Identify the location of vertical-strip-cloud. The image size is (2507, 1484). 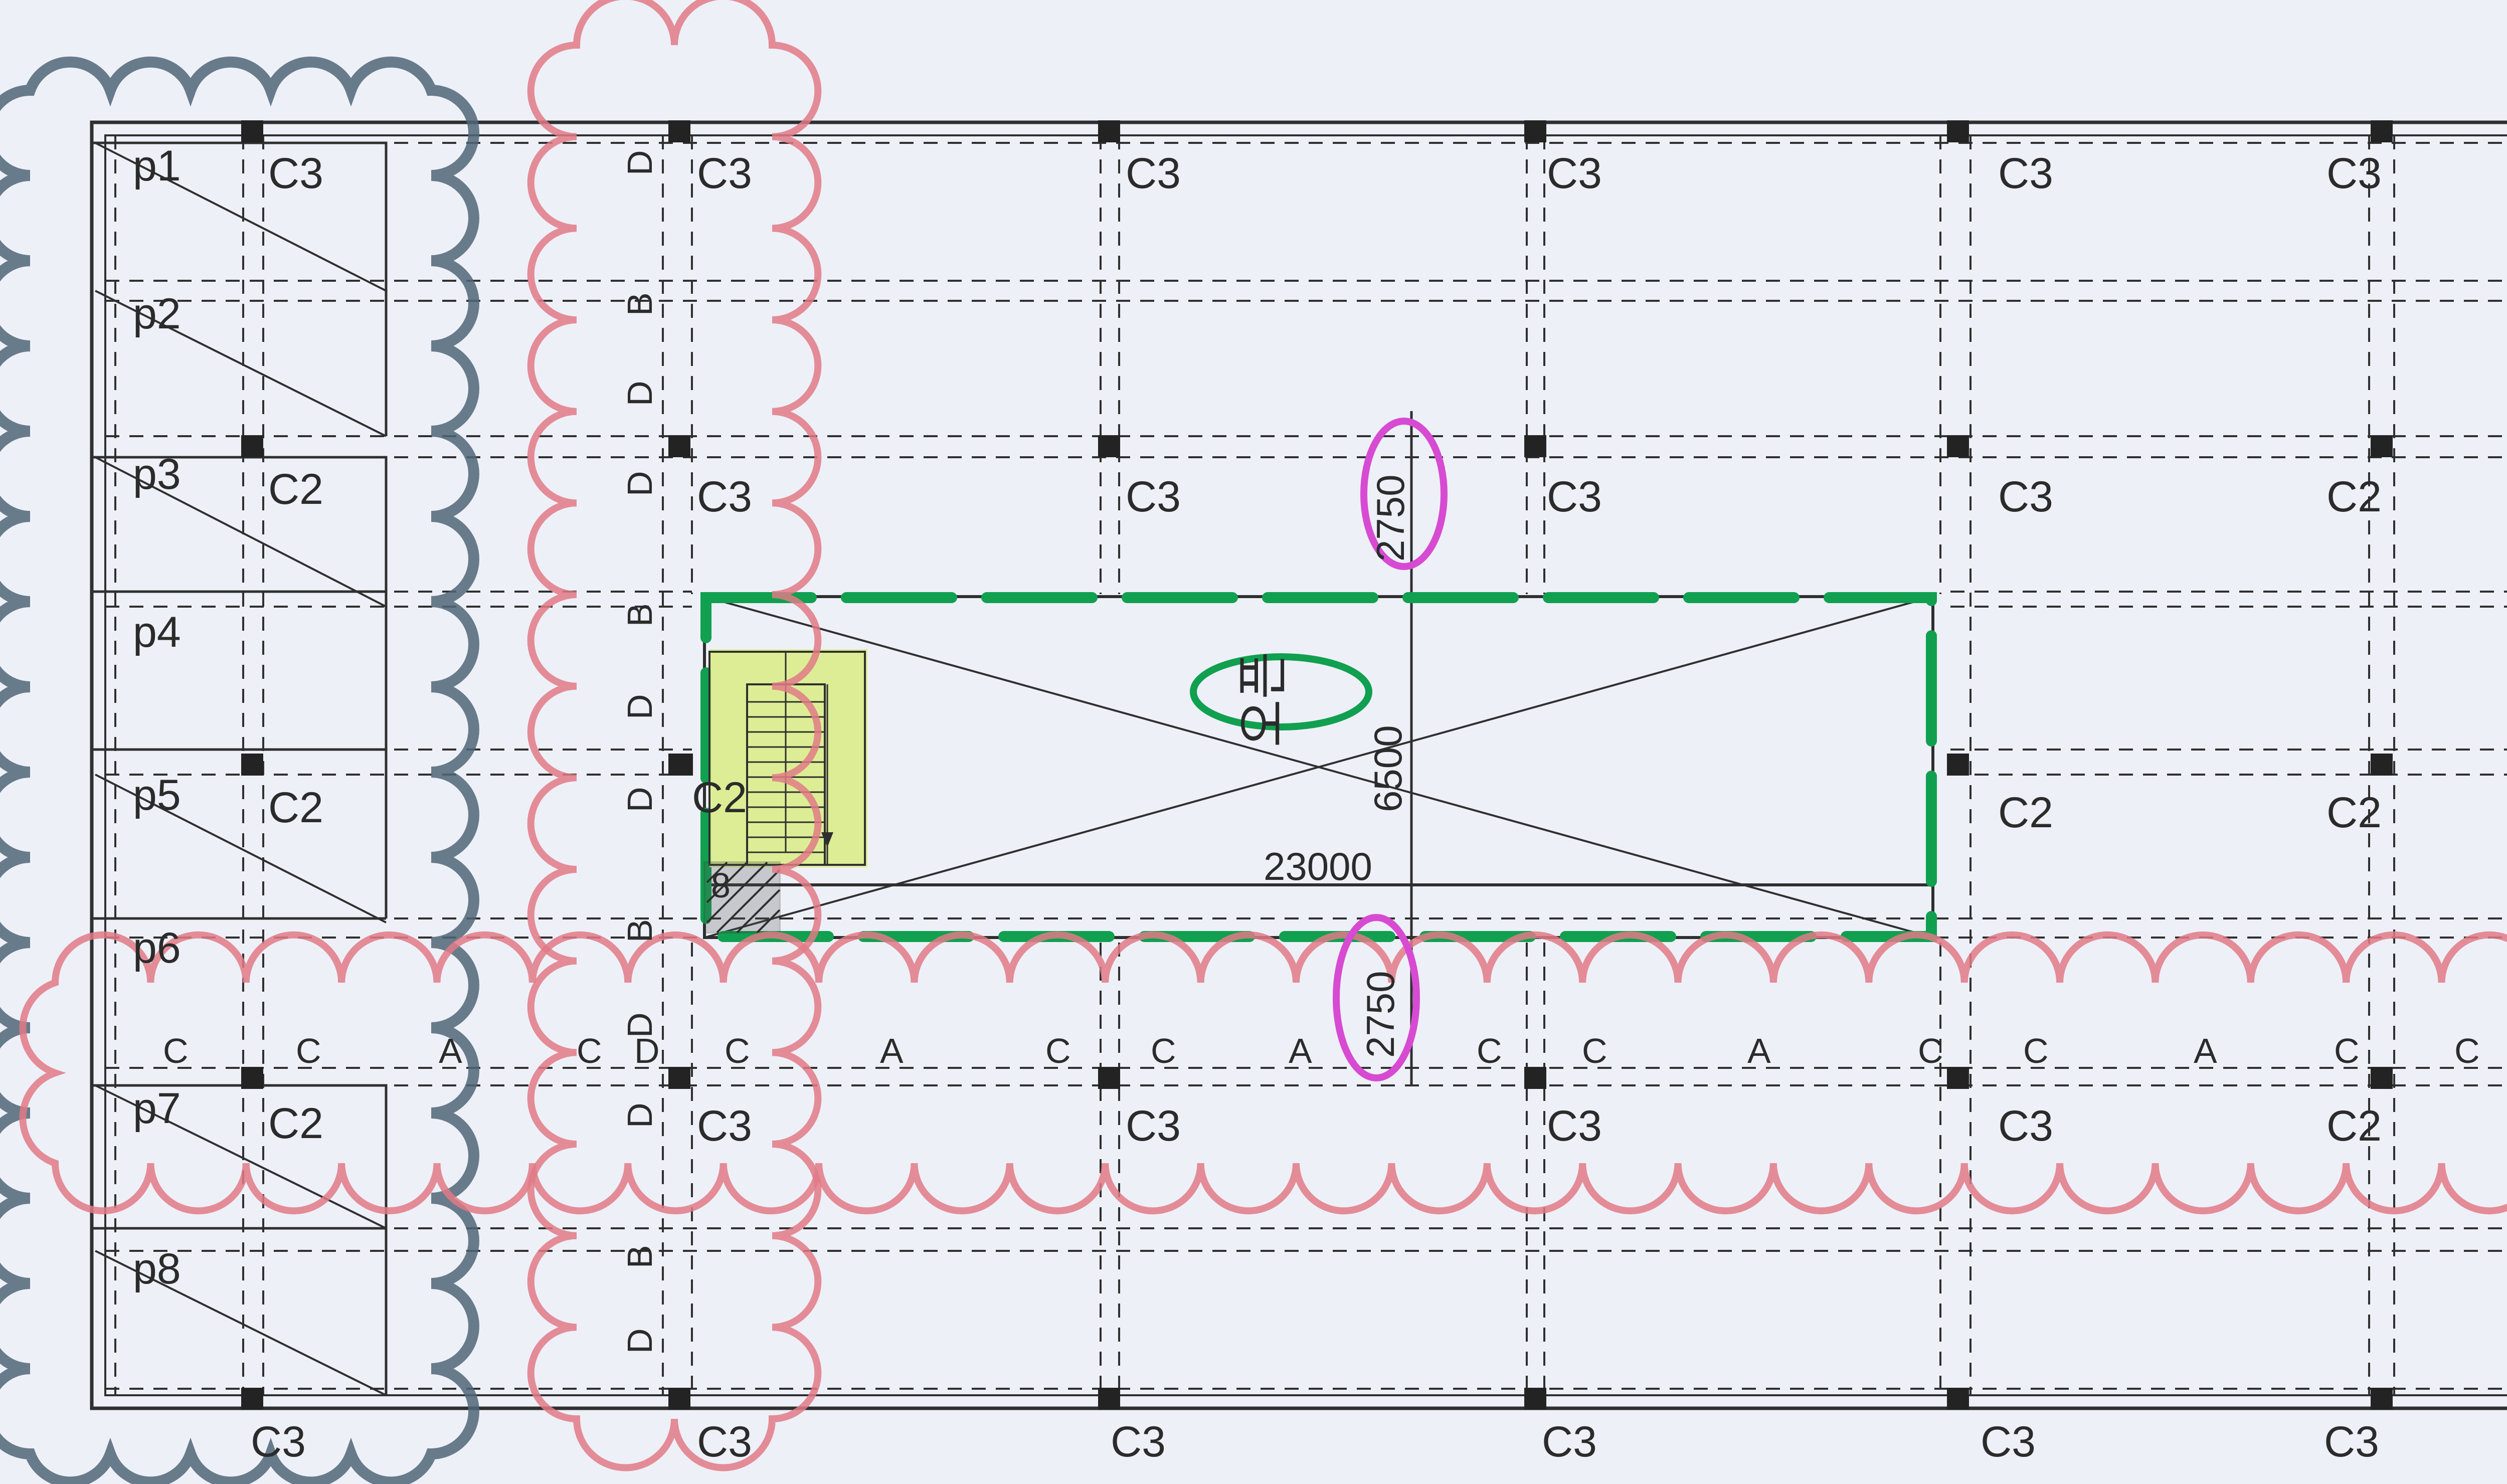
(674, 735).